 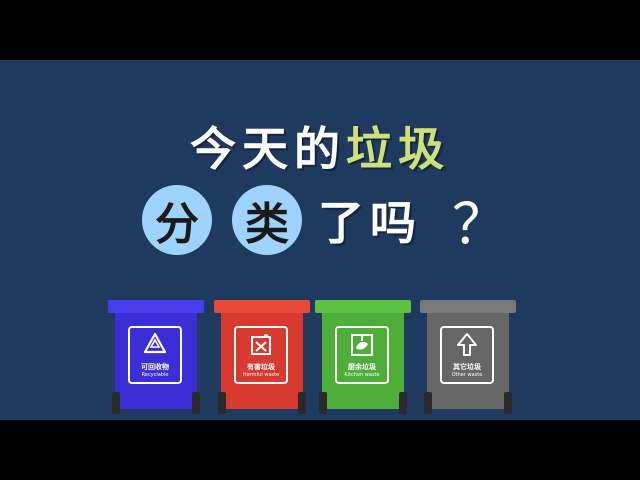 I want to click on bin-label: 厨余垃圾 Kitchen waste, so click(x=362, y=355).